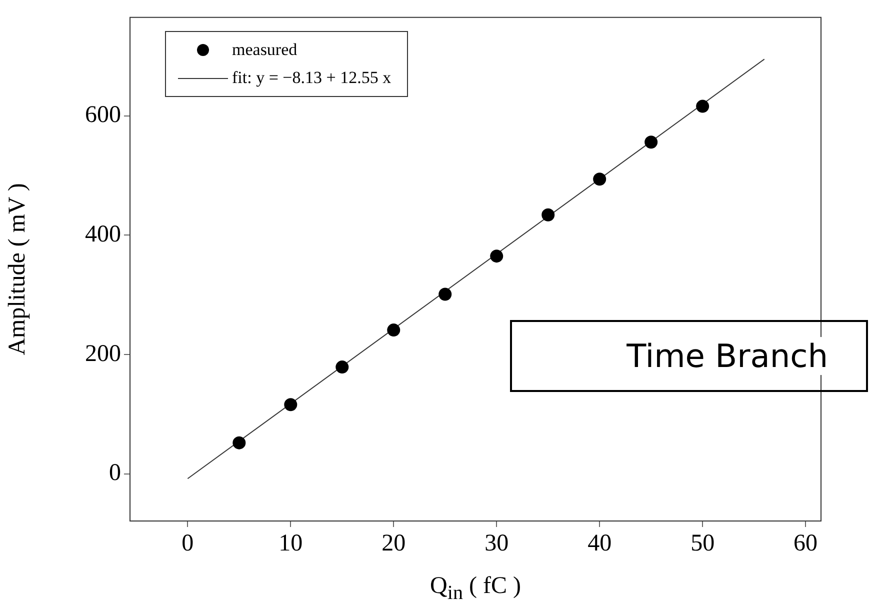 Image resolution: width=873 pixels, height=614 pixels. What do you see at coordinates (290, 543) in the screenshot?
I see `x-tick-label: 10` at bounding box center [290, 543].